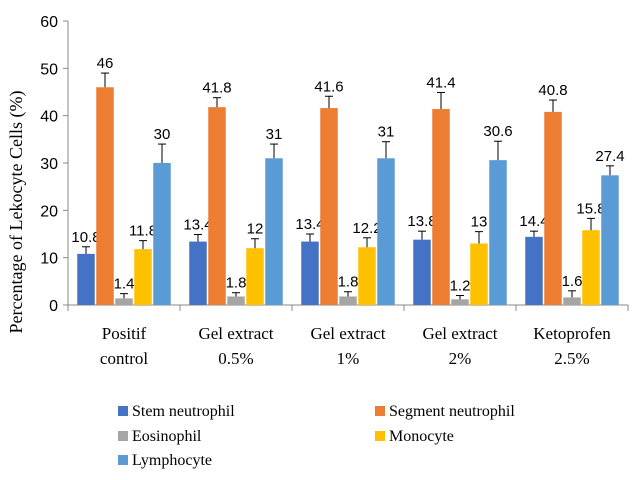 The width and height of the screenshot is (640, 480). What do you see at coordinates (49, 117) in the screenshot?
I see `y-tick-label: 40` at bounding box center [49, 117].